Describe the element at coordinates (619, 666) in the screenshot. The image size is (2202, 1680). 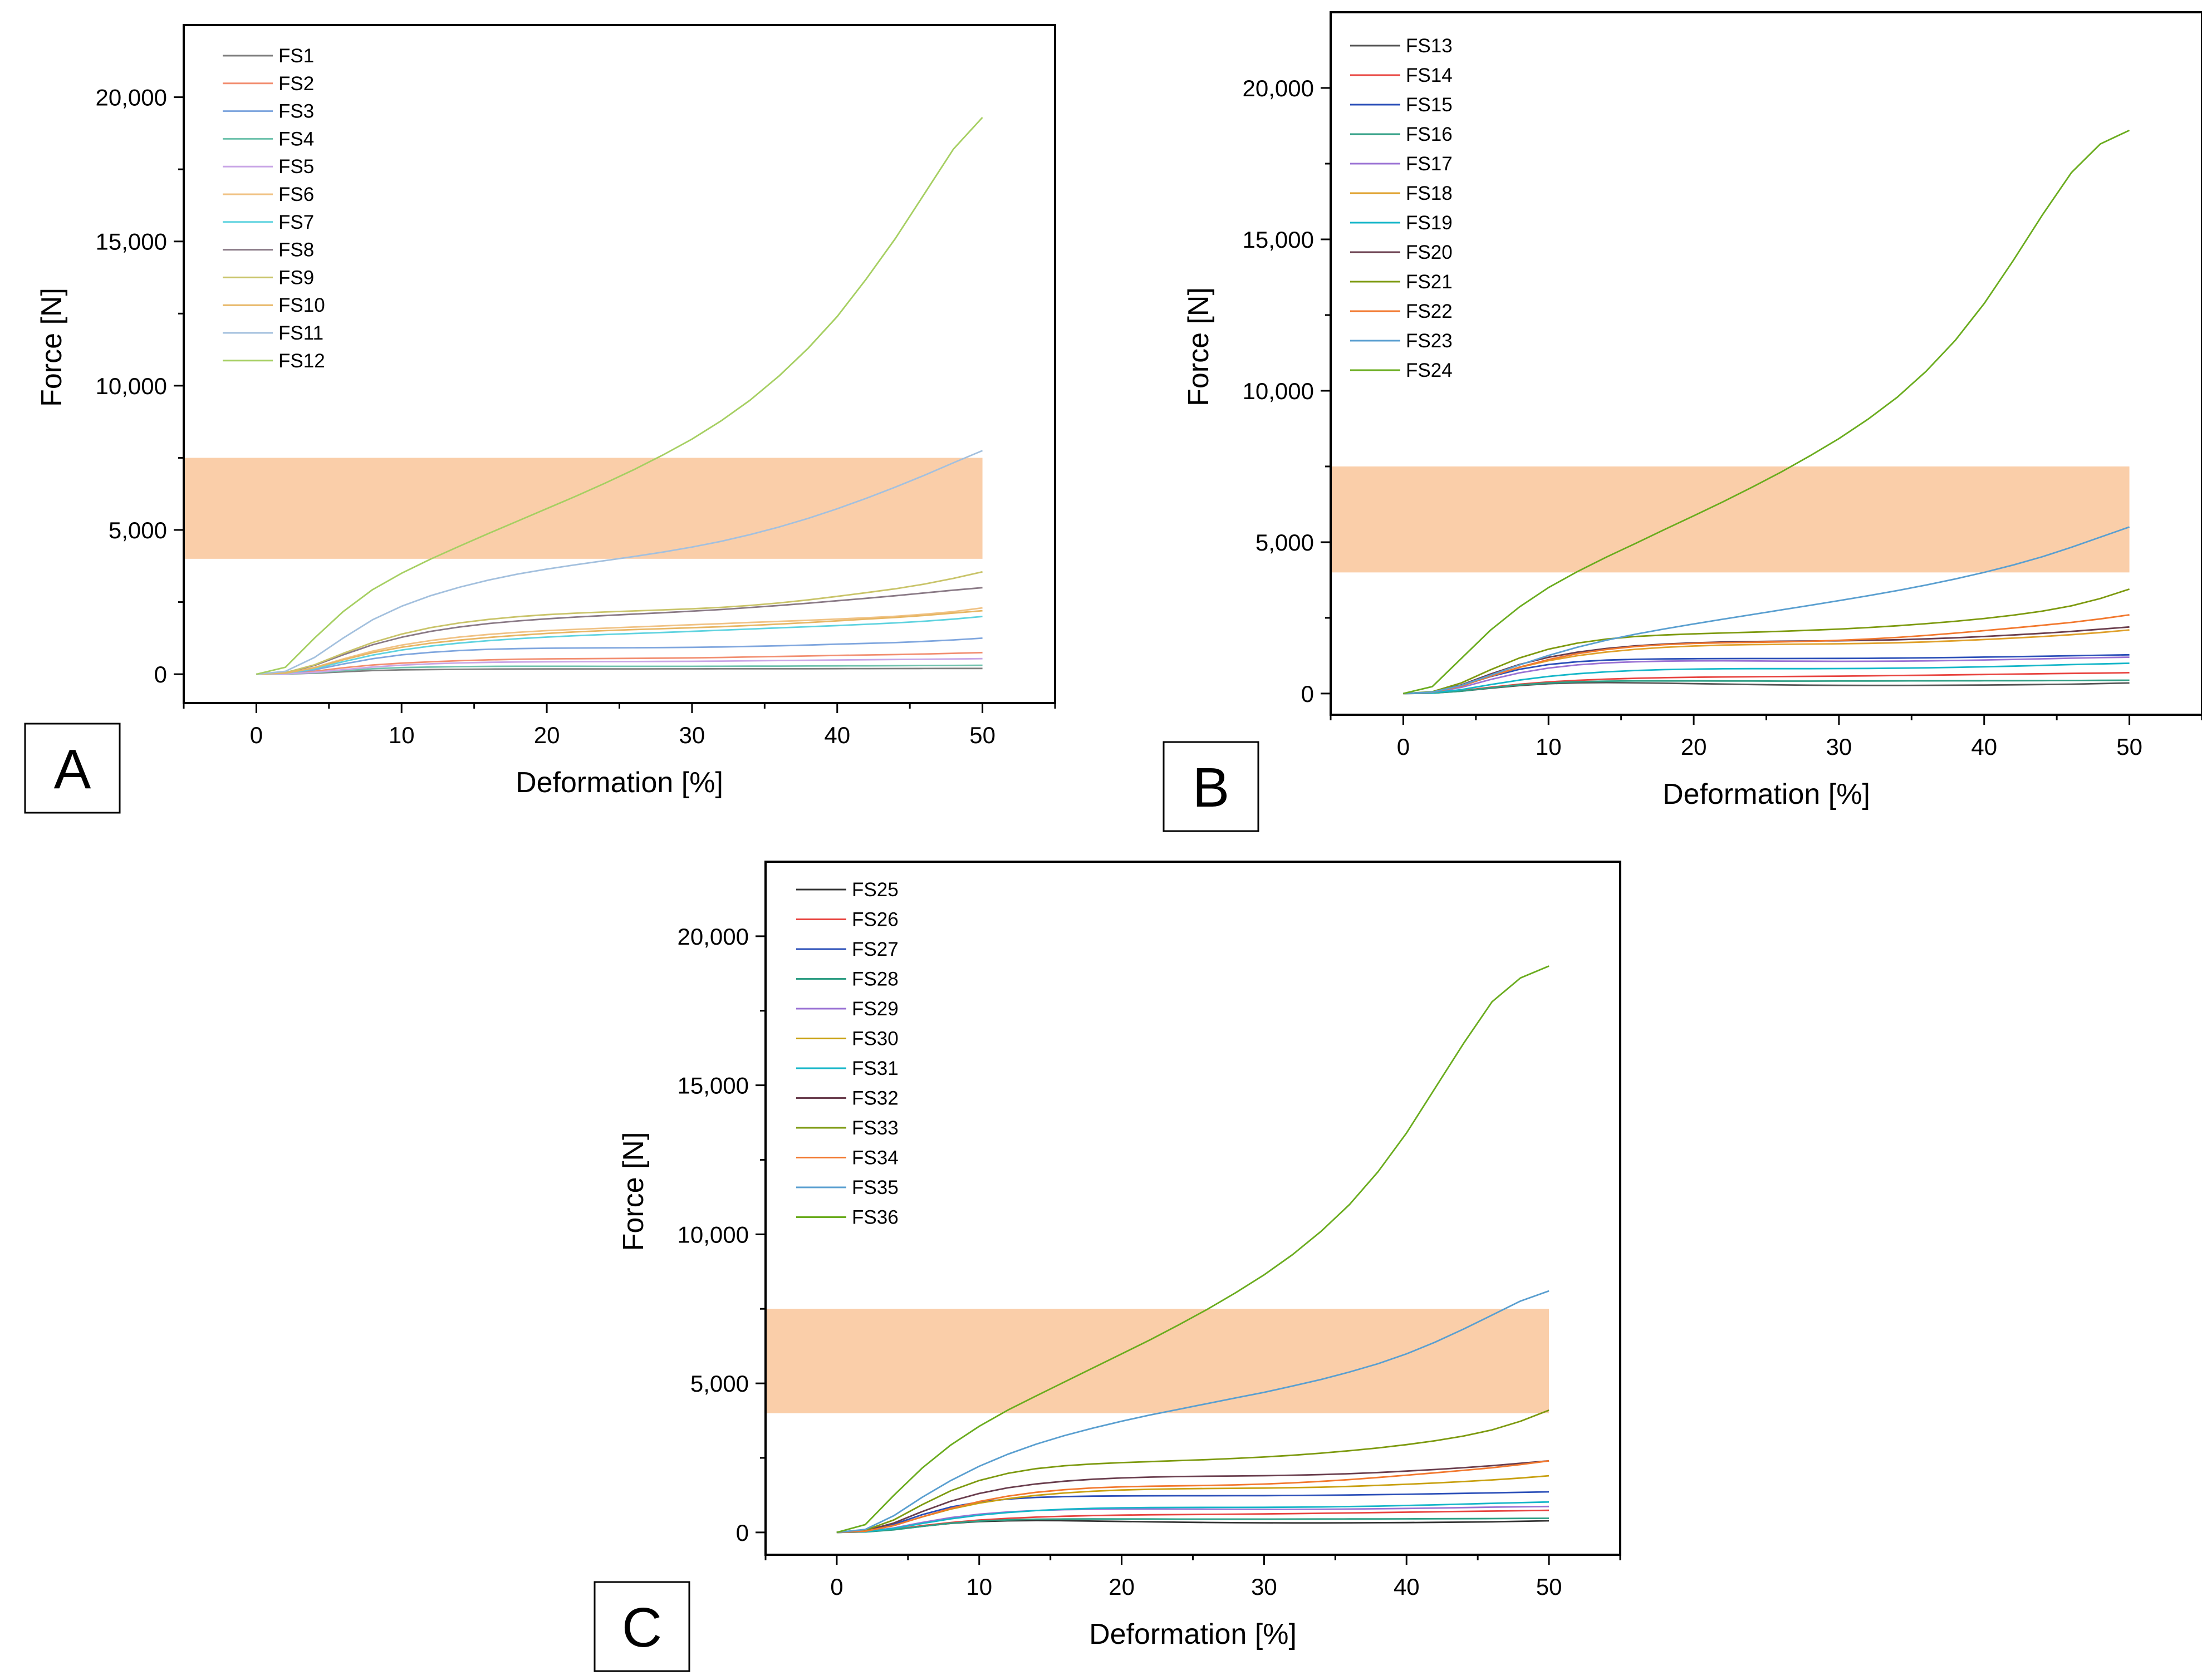
I see `chart-a-series-fs5` at that location.